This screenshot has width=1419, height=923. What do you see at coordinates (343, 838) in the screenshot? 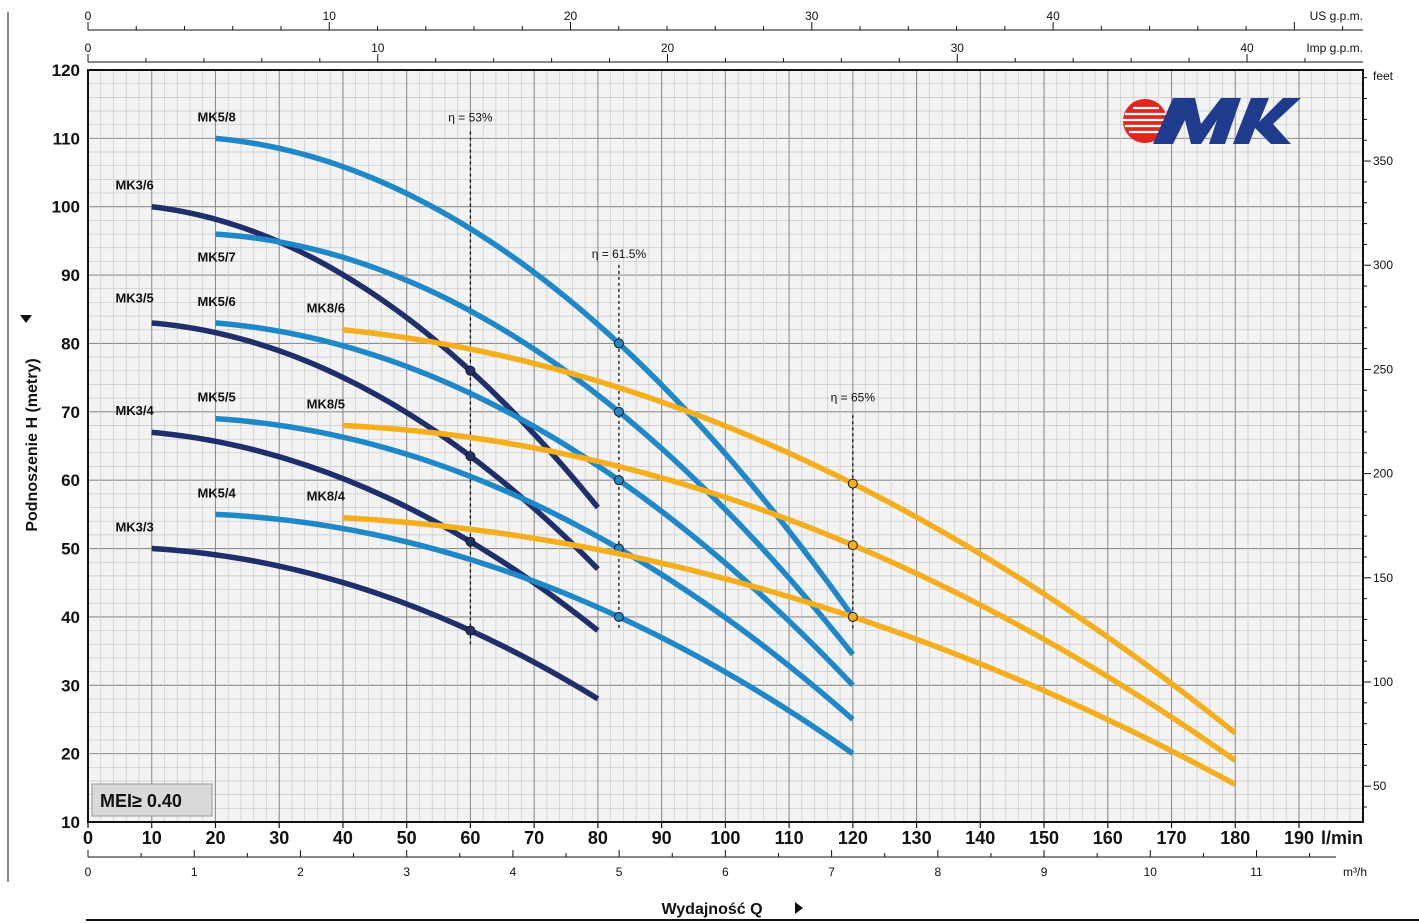
I see `x-tick-label: 40` at bounding box center [343, 838].